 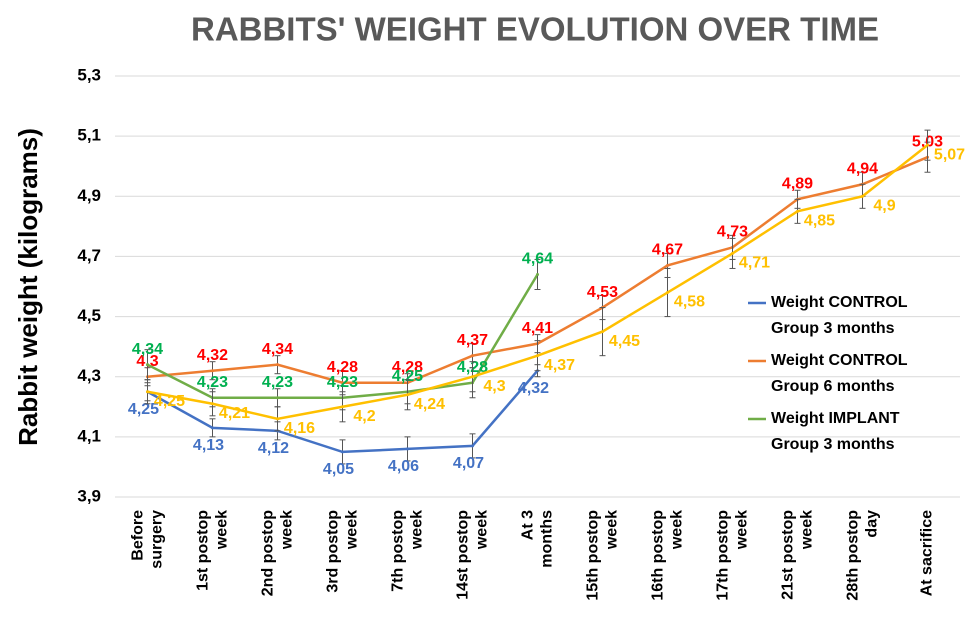 I want to click on x-tick-label: 14st postop week, so click(x=473, y=555).